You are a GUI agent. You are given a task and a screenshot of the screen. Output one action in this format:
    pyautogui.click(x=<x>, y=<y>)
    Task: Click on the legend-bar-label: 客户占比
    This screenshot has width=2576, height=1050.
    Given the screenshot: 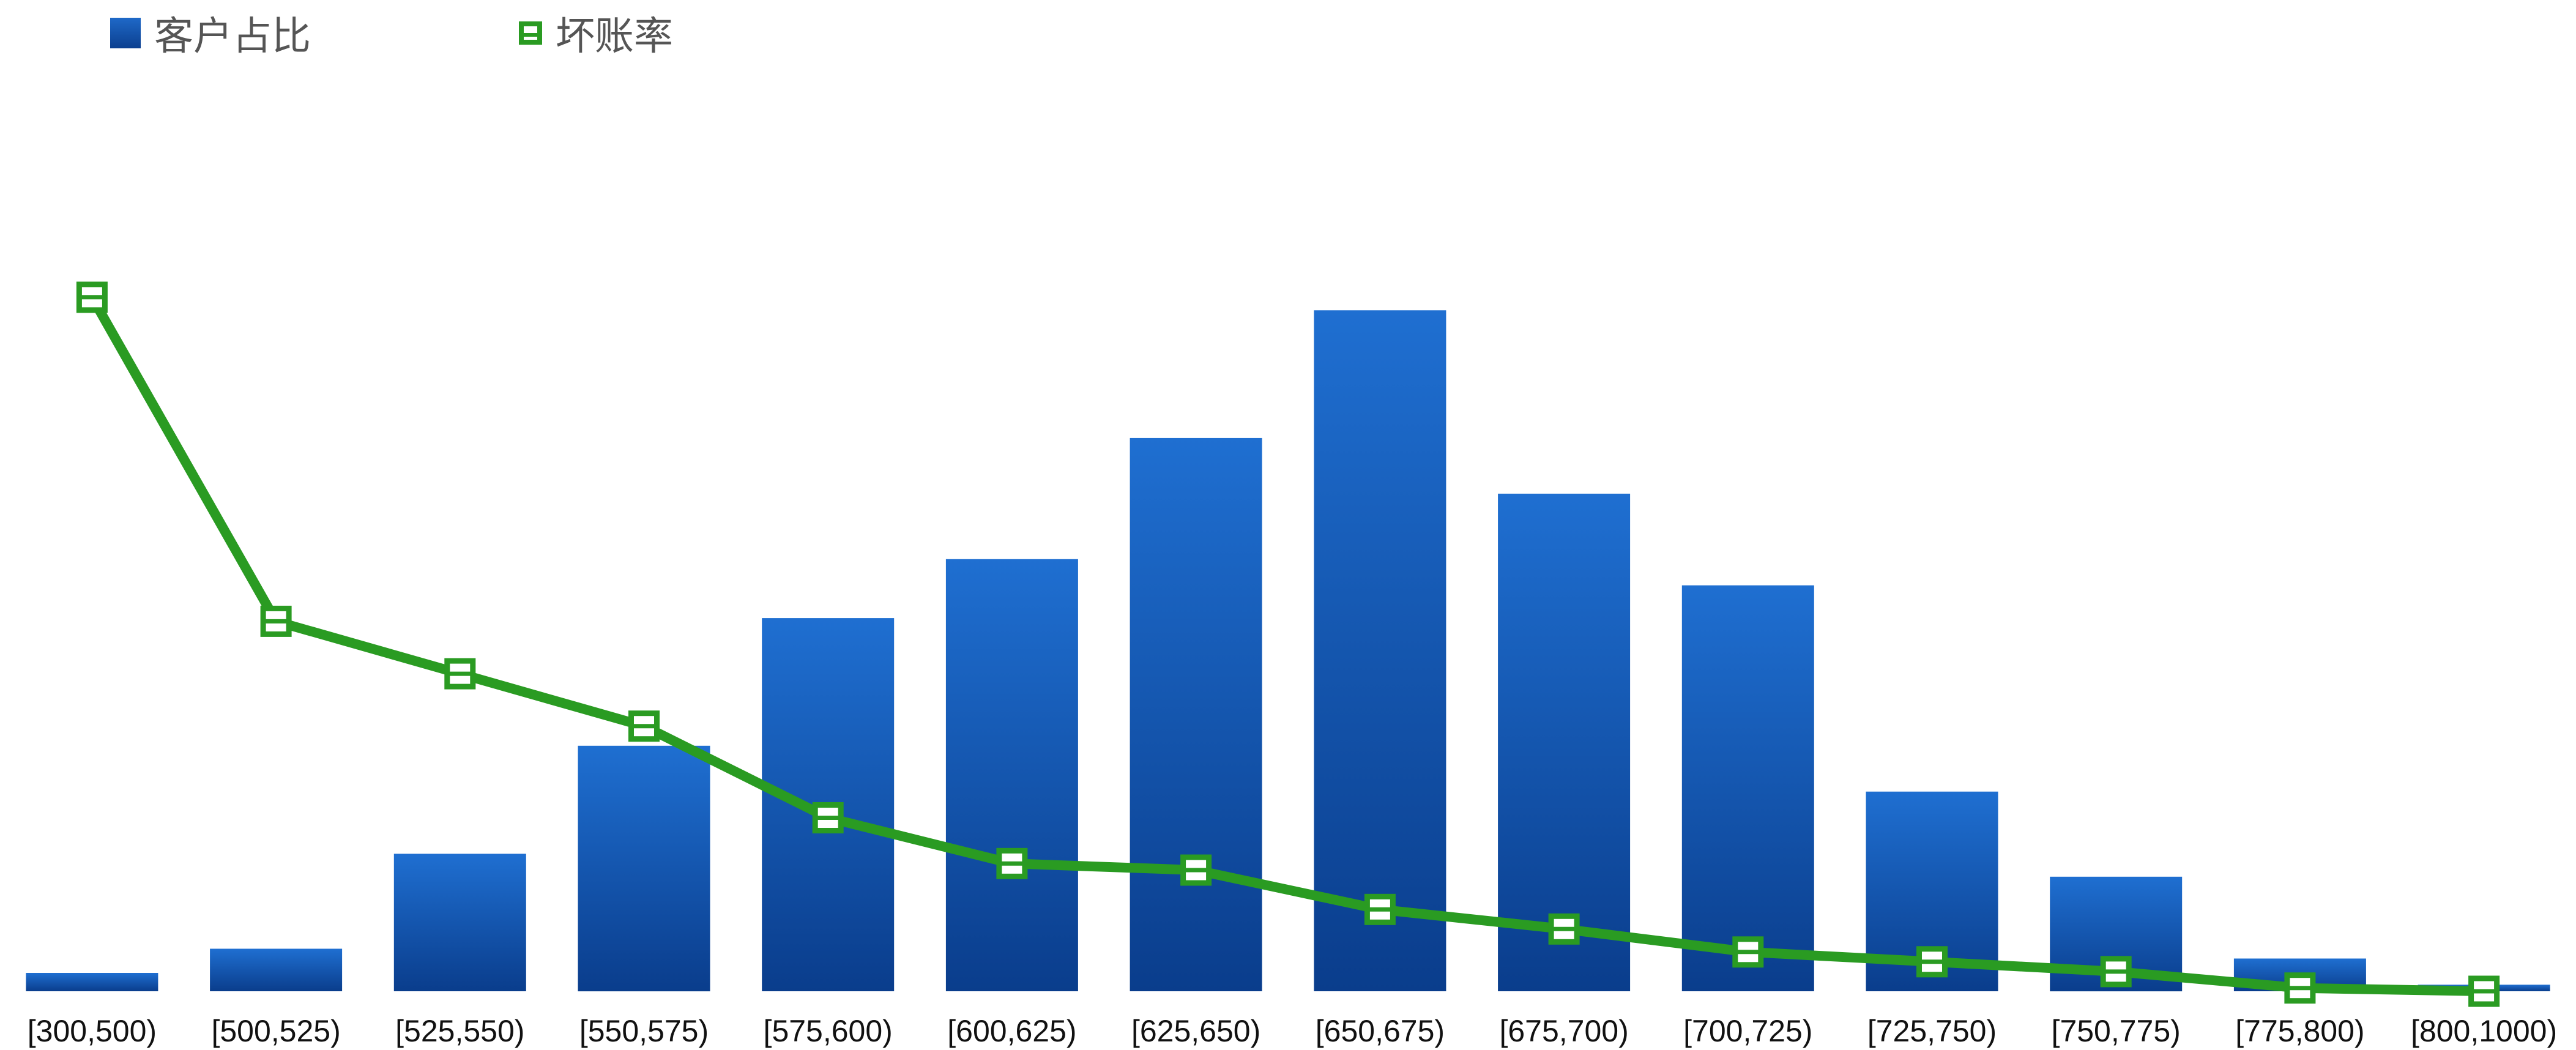 What is the action you would take?
    pyautogui.click(x=233, y=36)
    